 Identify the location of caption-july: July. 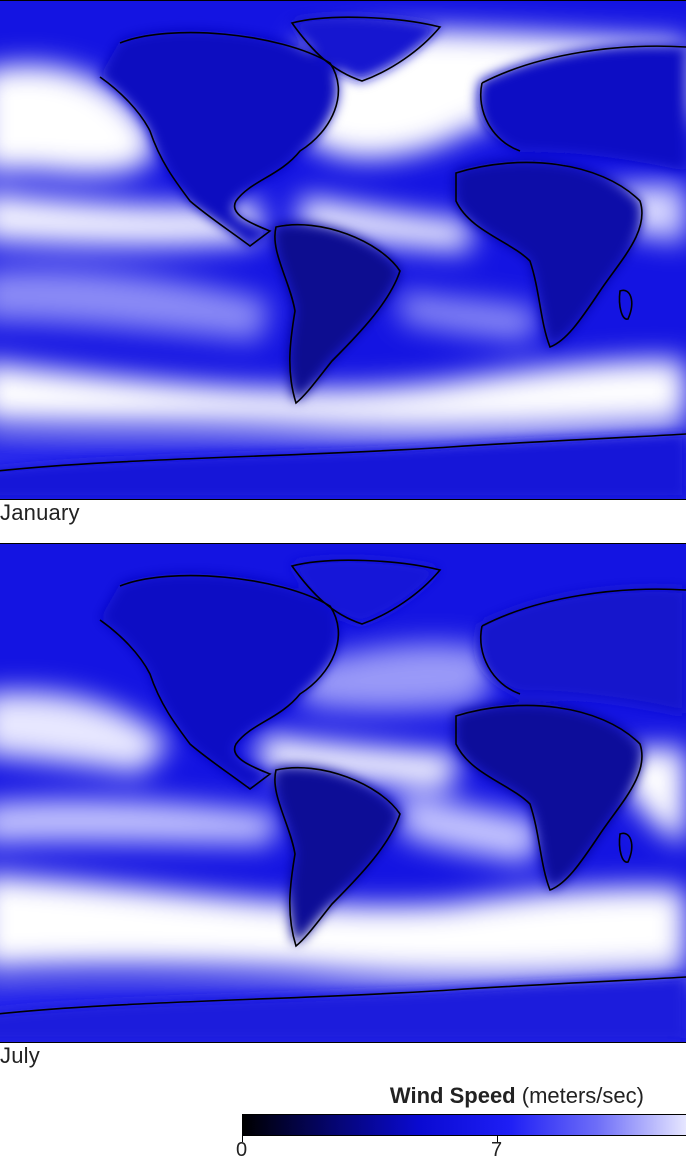
(20, 1055).